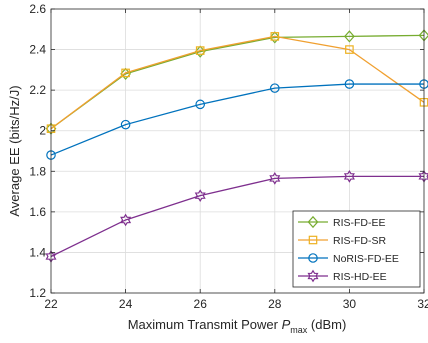  I want to click on legend-label: RIS-FD-EE, so click(359, 223).